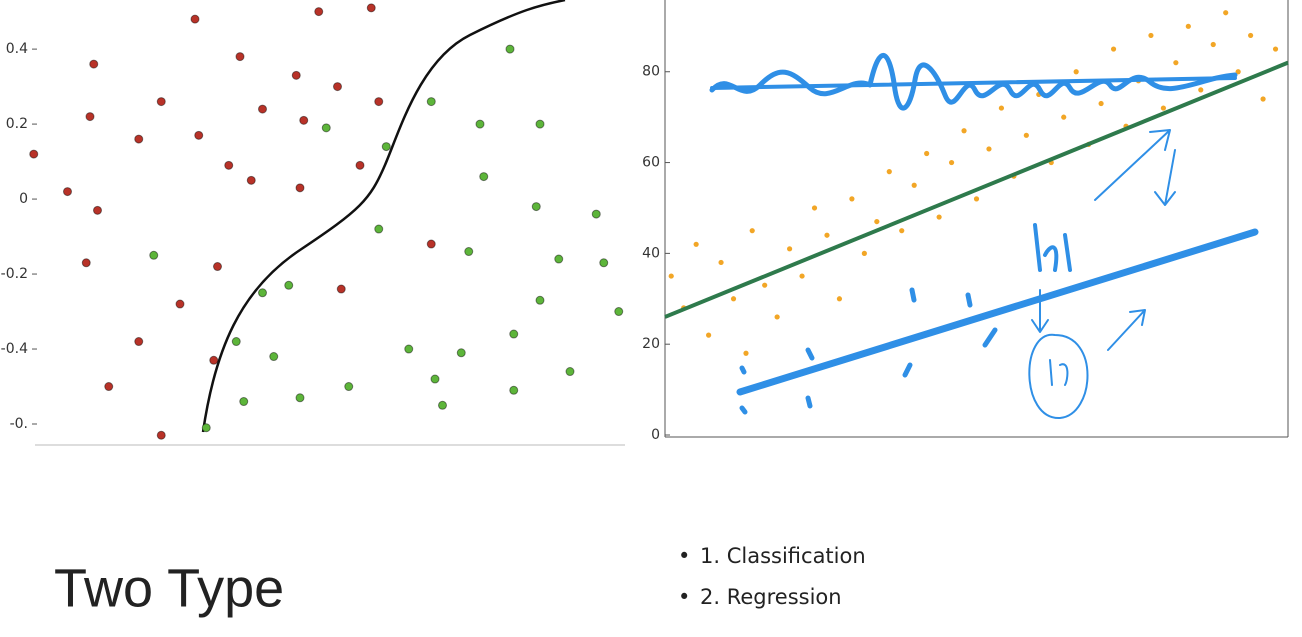 The width and height of the screenshot is (1302, 637). Describe the element at coordinates (17, 49) in the screenshot. I see `y-tick-label: 0.4` at that location.